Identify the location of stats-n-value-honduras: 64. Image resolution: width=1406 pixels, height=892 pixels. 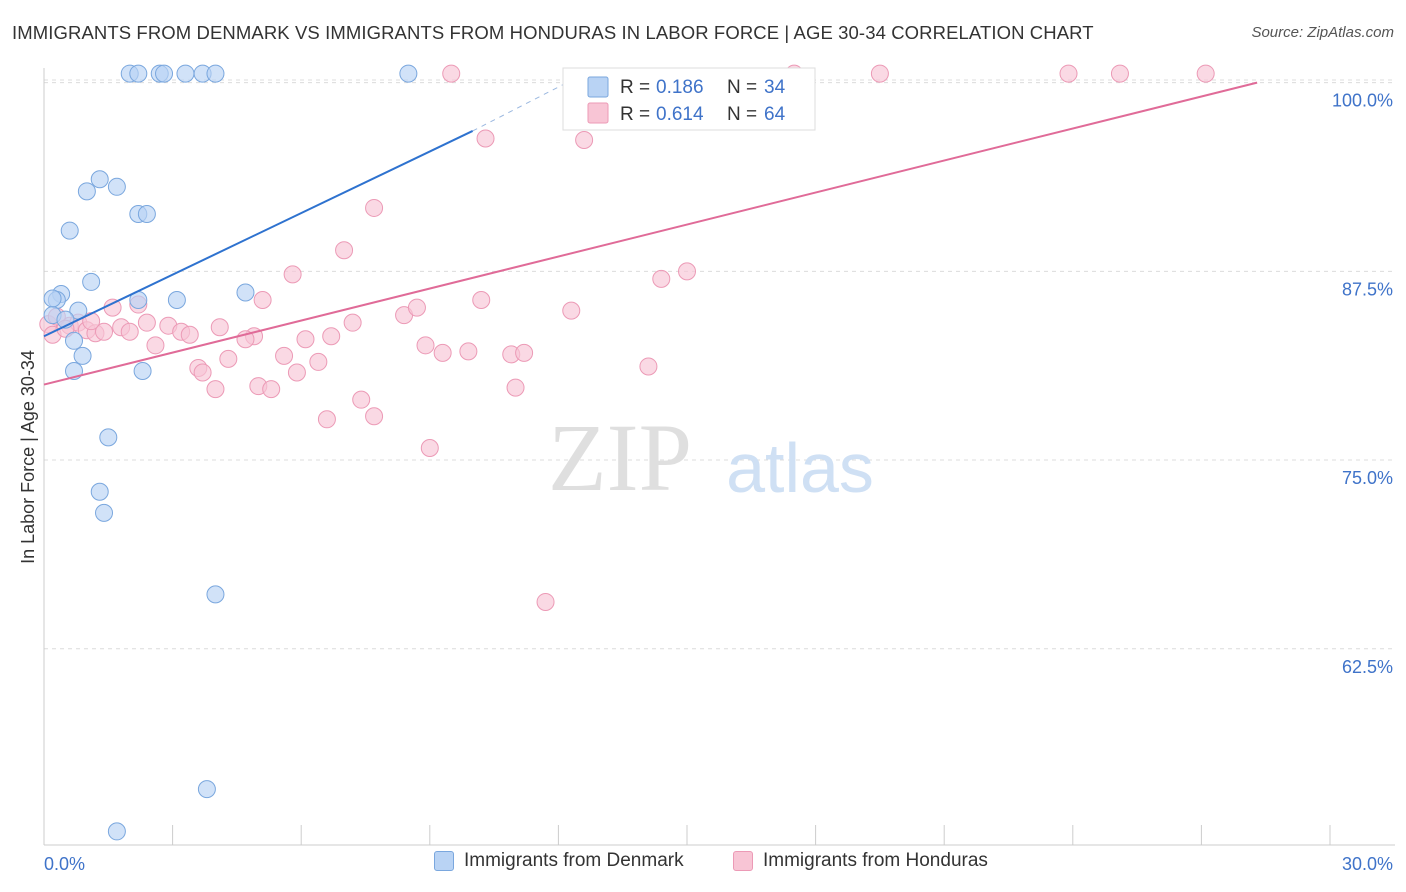
(775, 114).